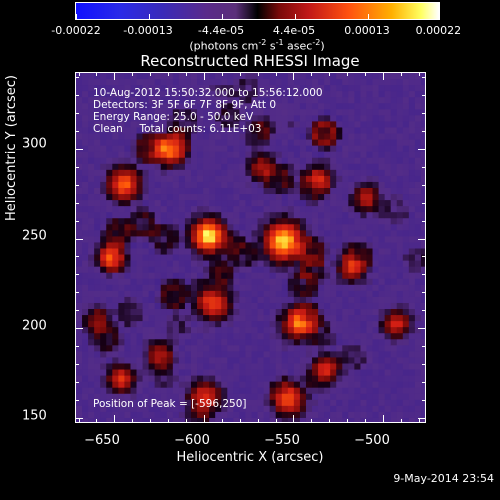  What do you see at coordinates (192, 440) in the screenshot?
I see `x-tick-label: −600` at bounding box center [192, 440].